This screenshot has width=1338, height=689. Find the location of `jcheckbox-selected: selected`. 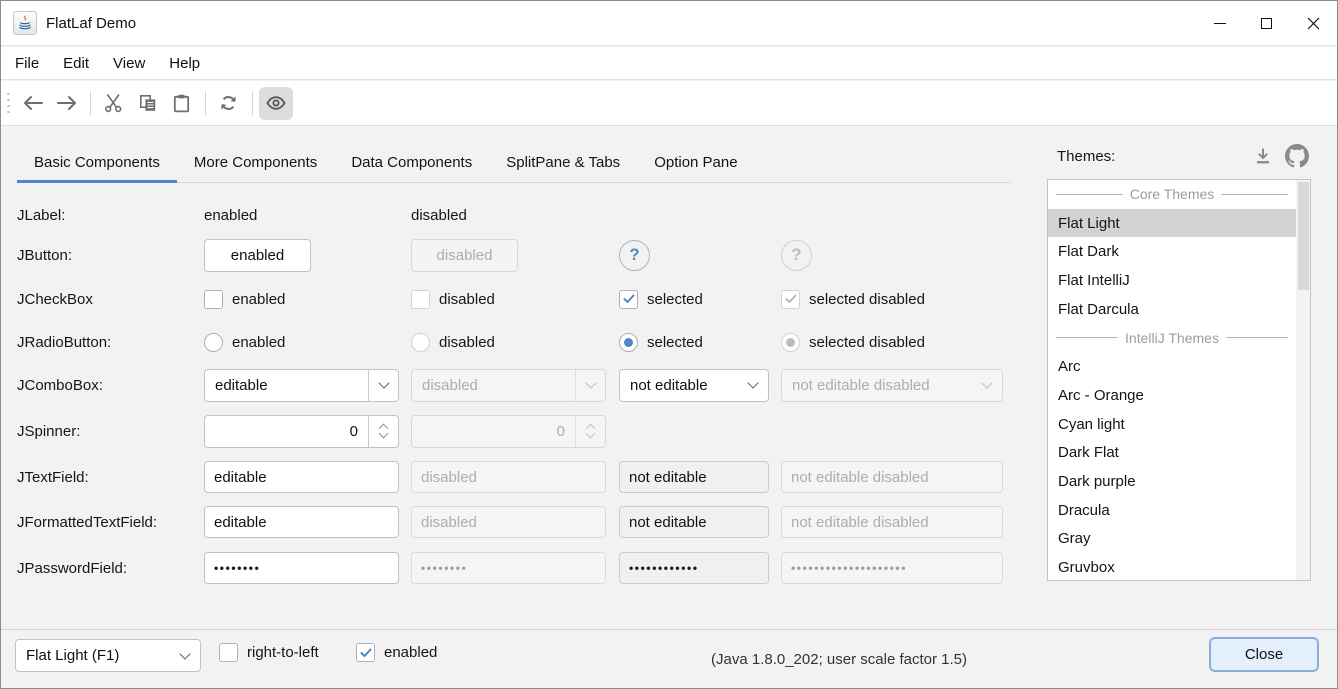

jcheckbox-selected: selected is located at coordinates (661, 299).